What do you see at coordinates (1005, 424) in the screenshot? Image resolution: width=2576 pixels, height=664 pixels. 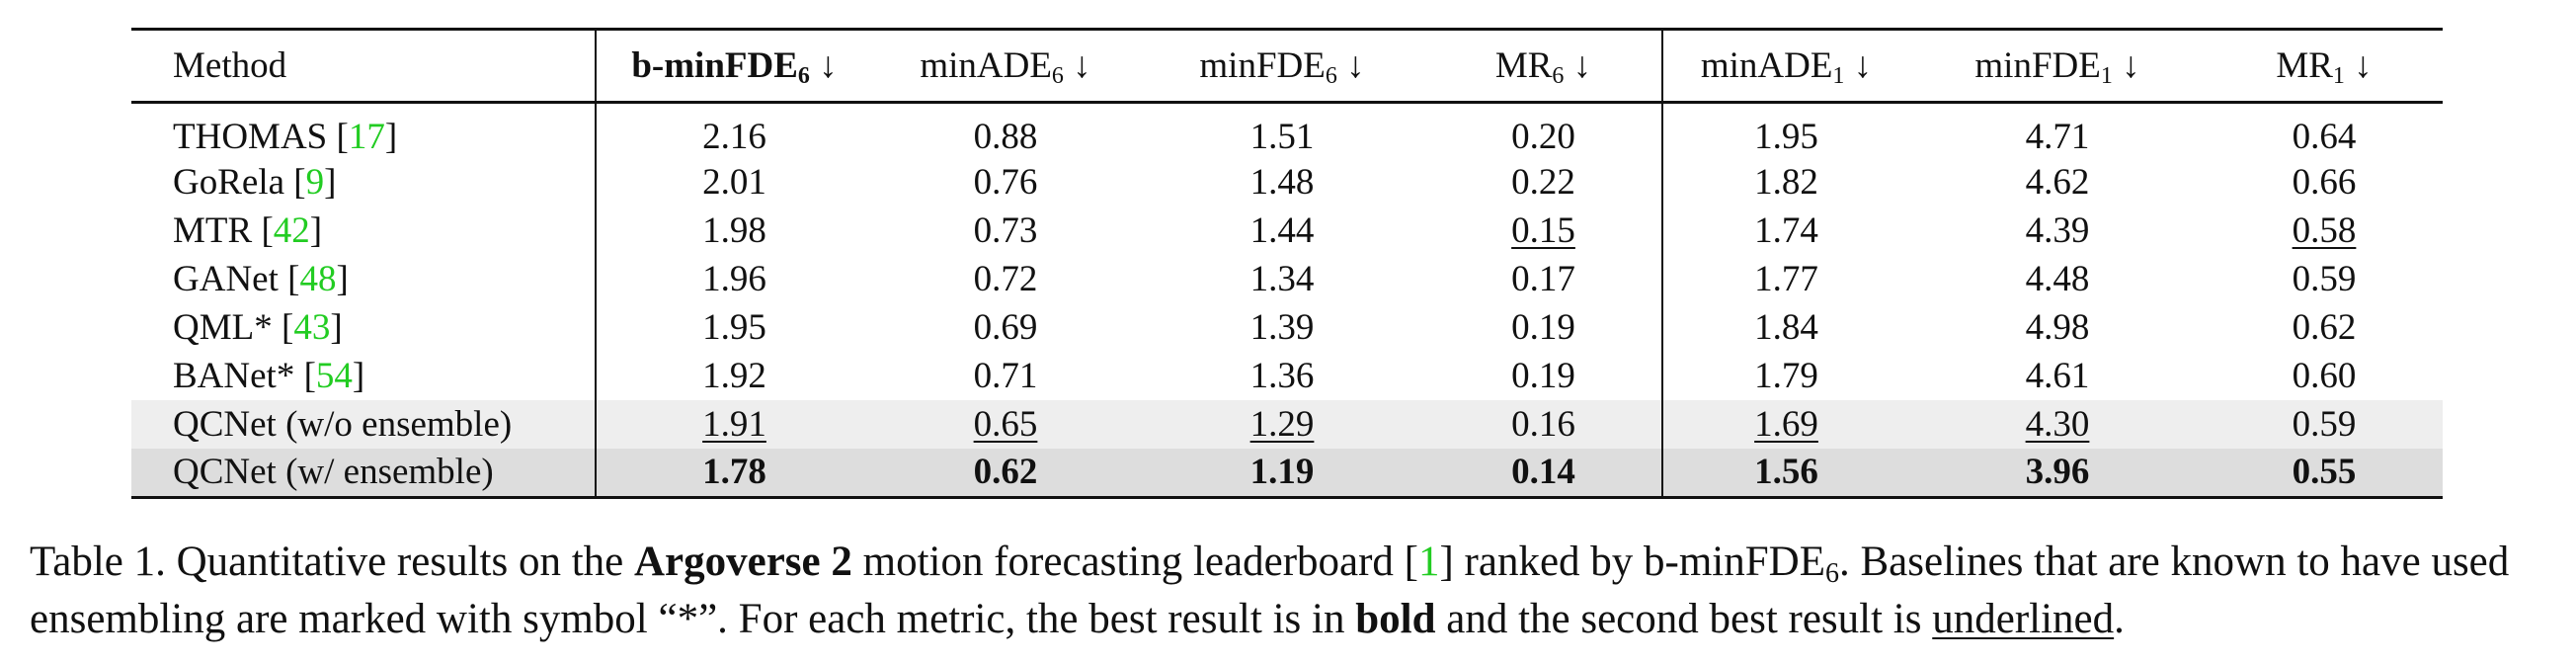 I see `value-cell: 0.65` at bounding box center [1005, 424].